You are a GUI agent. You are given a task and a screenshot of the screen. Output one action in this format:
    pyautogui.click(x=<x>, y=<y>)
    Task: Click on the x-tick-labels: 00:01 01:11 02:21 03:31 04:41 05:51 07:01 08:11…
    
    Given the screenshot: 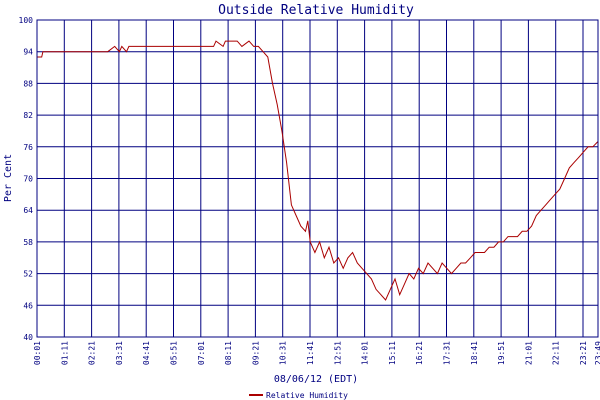 What is the action you would take?
    pyautogui.click(x=316, y=353)
    